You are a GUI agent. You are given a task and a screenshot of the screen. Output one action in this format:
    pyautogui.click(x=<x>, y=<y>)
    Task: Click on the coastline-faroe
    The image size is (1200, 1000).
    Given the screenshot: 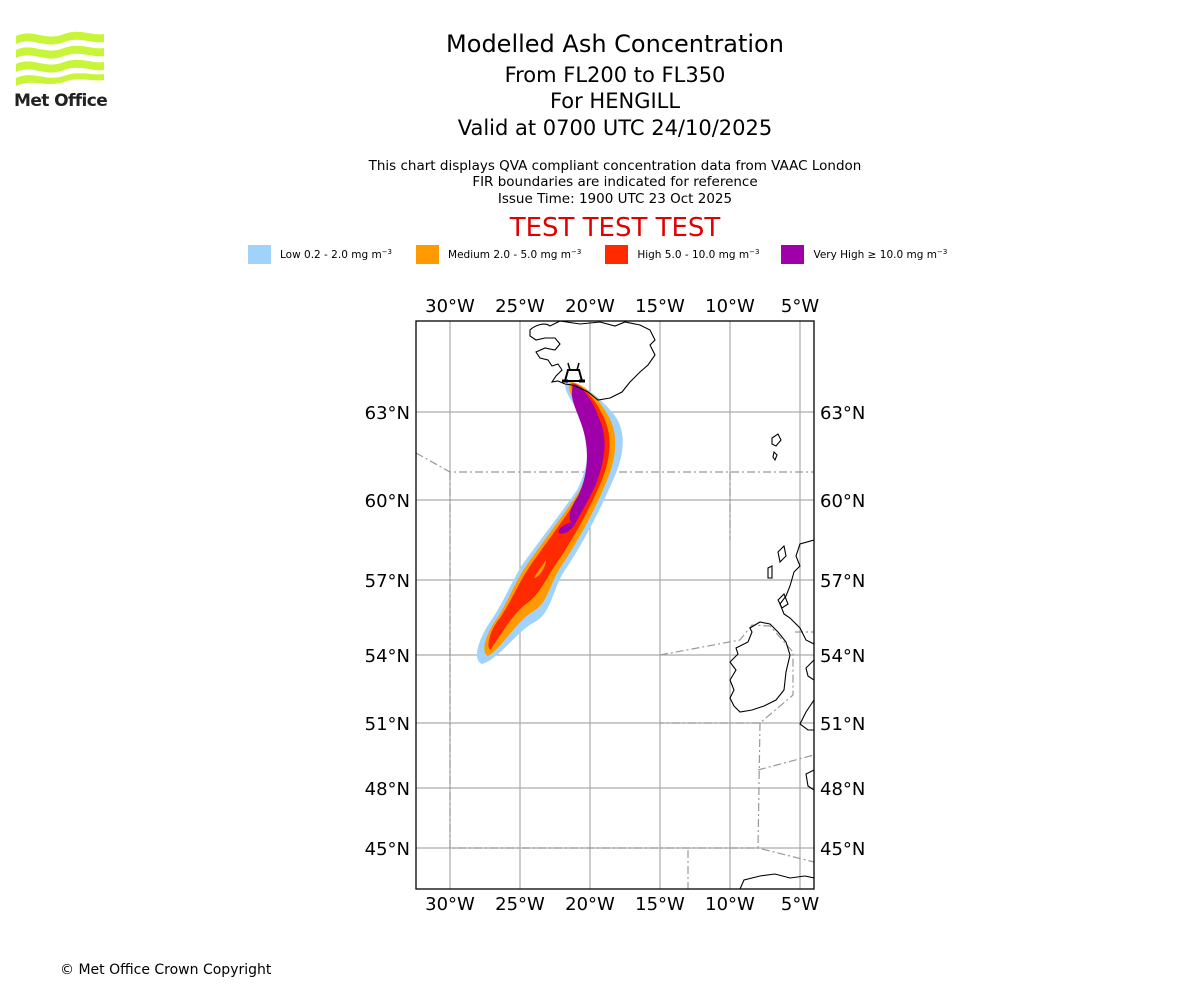 What is the action you would take?
    pyautogui.click(x=776, y=447)
    